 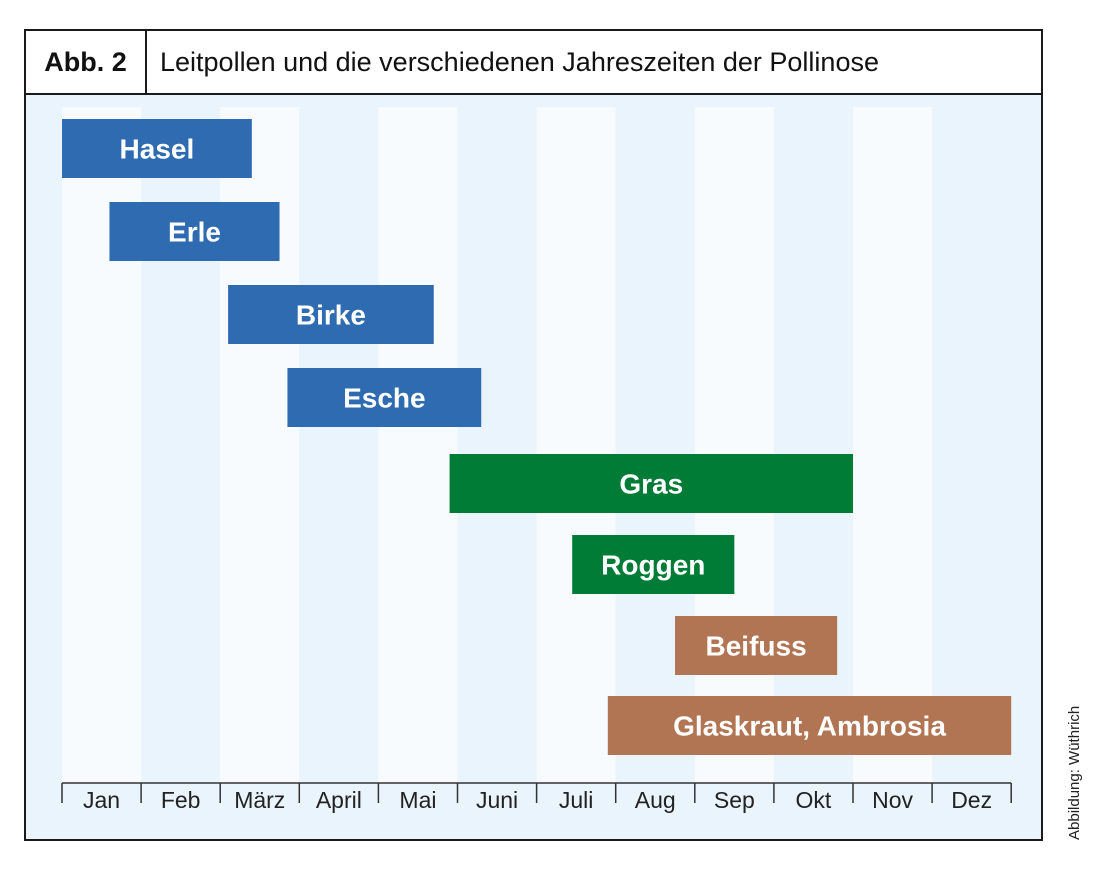 What do you see at coordinates (417, 800) in the screenshot?
I see `x-tick-label: Mai` at bounding box center [417, 800].